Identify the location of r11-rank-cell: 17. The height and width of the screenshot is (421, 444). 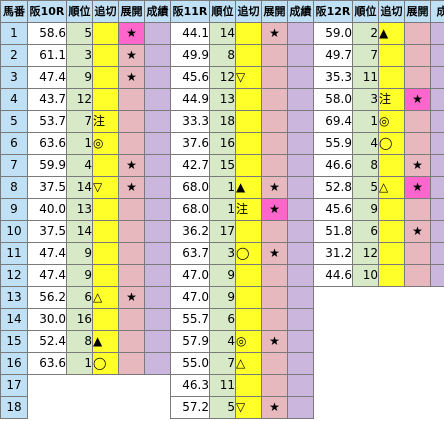
(222, 231).